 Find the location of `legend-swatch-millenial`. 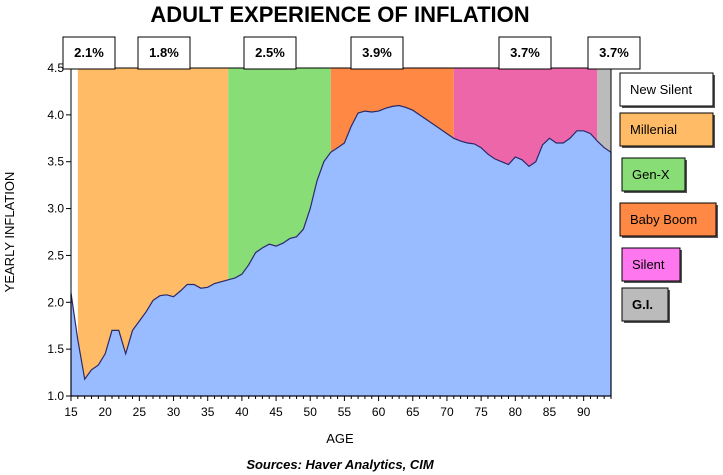

legend-swatch-millenial is located at coordinates (666, 129).